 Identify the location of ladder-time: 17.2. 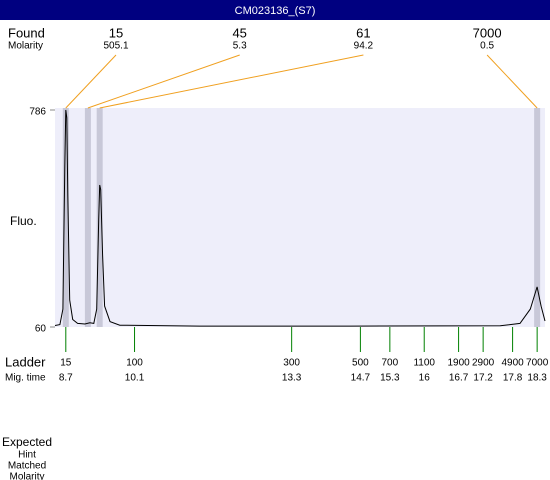
(483, 378).